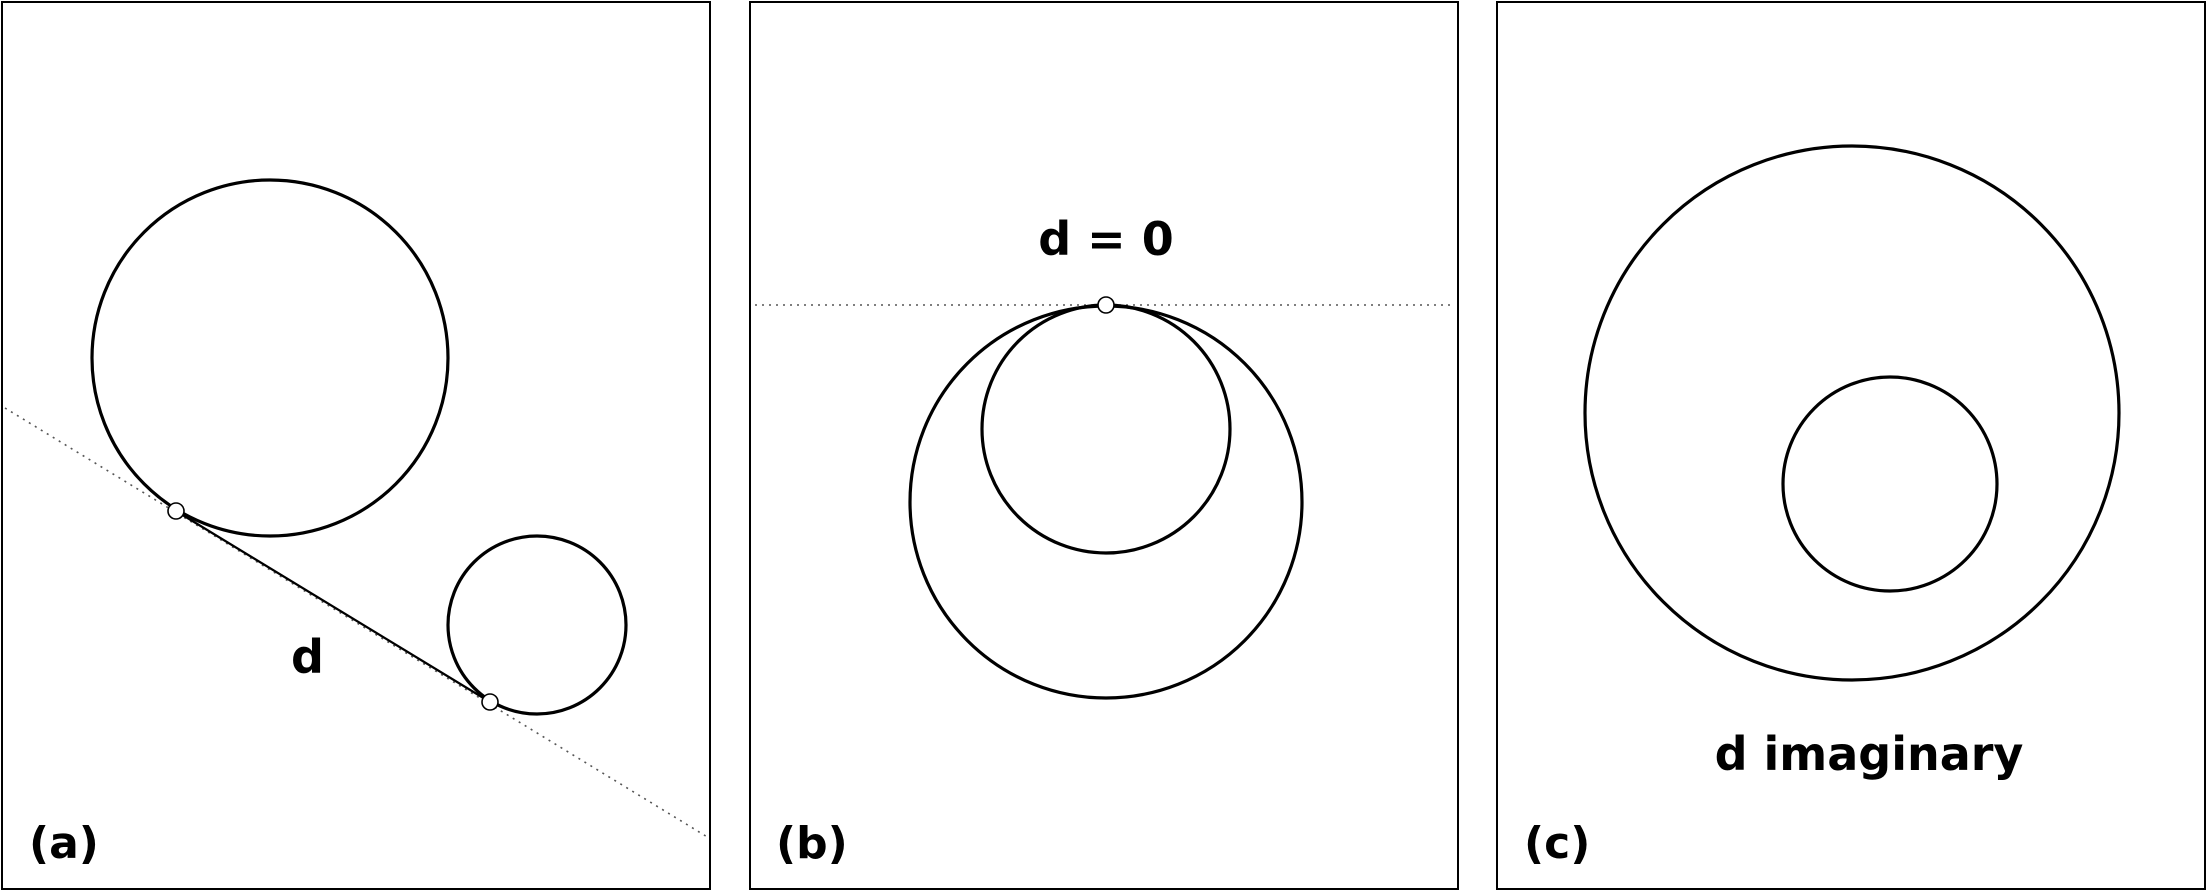  Describe the element at coordinates (307, 657) in the screenshot. I see `distance-label: d` at that location.